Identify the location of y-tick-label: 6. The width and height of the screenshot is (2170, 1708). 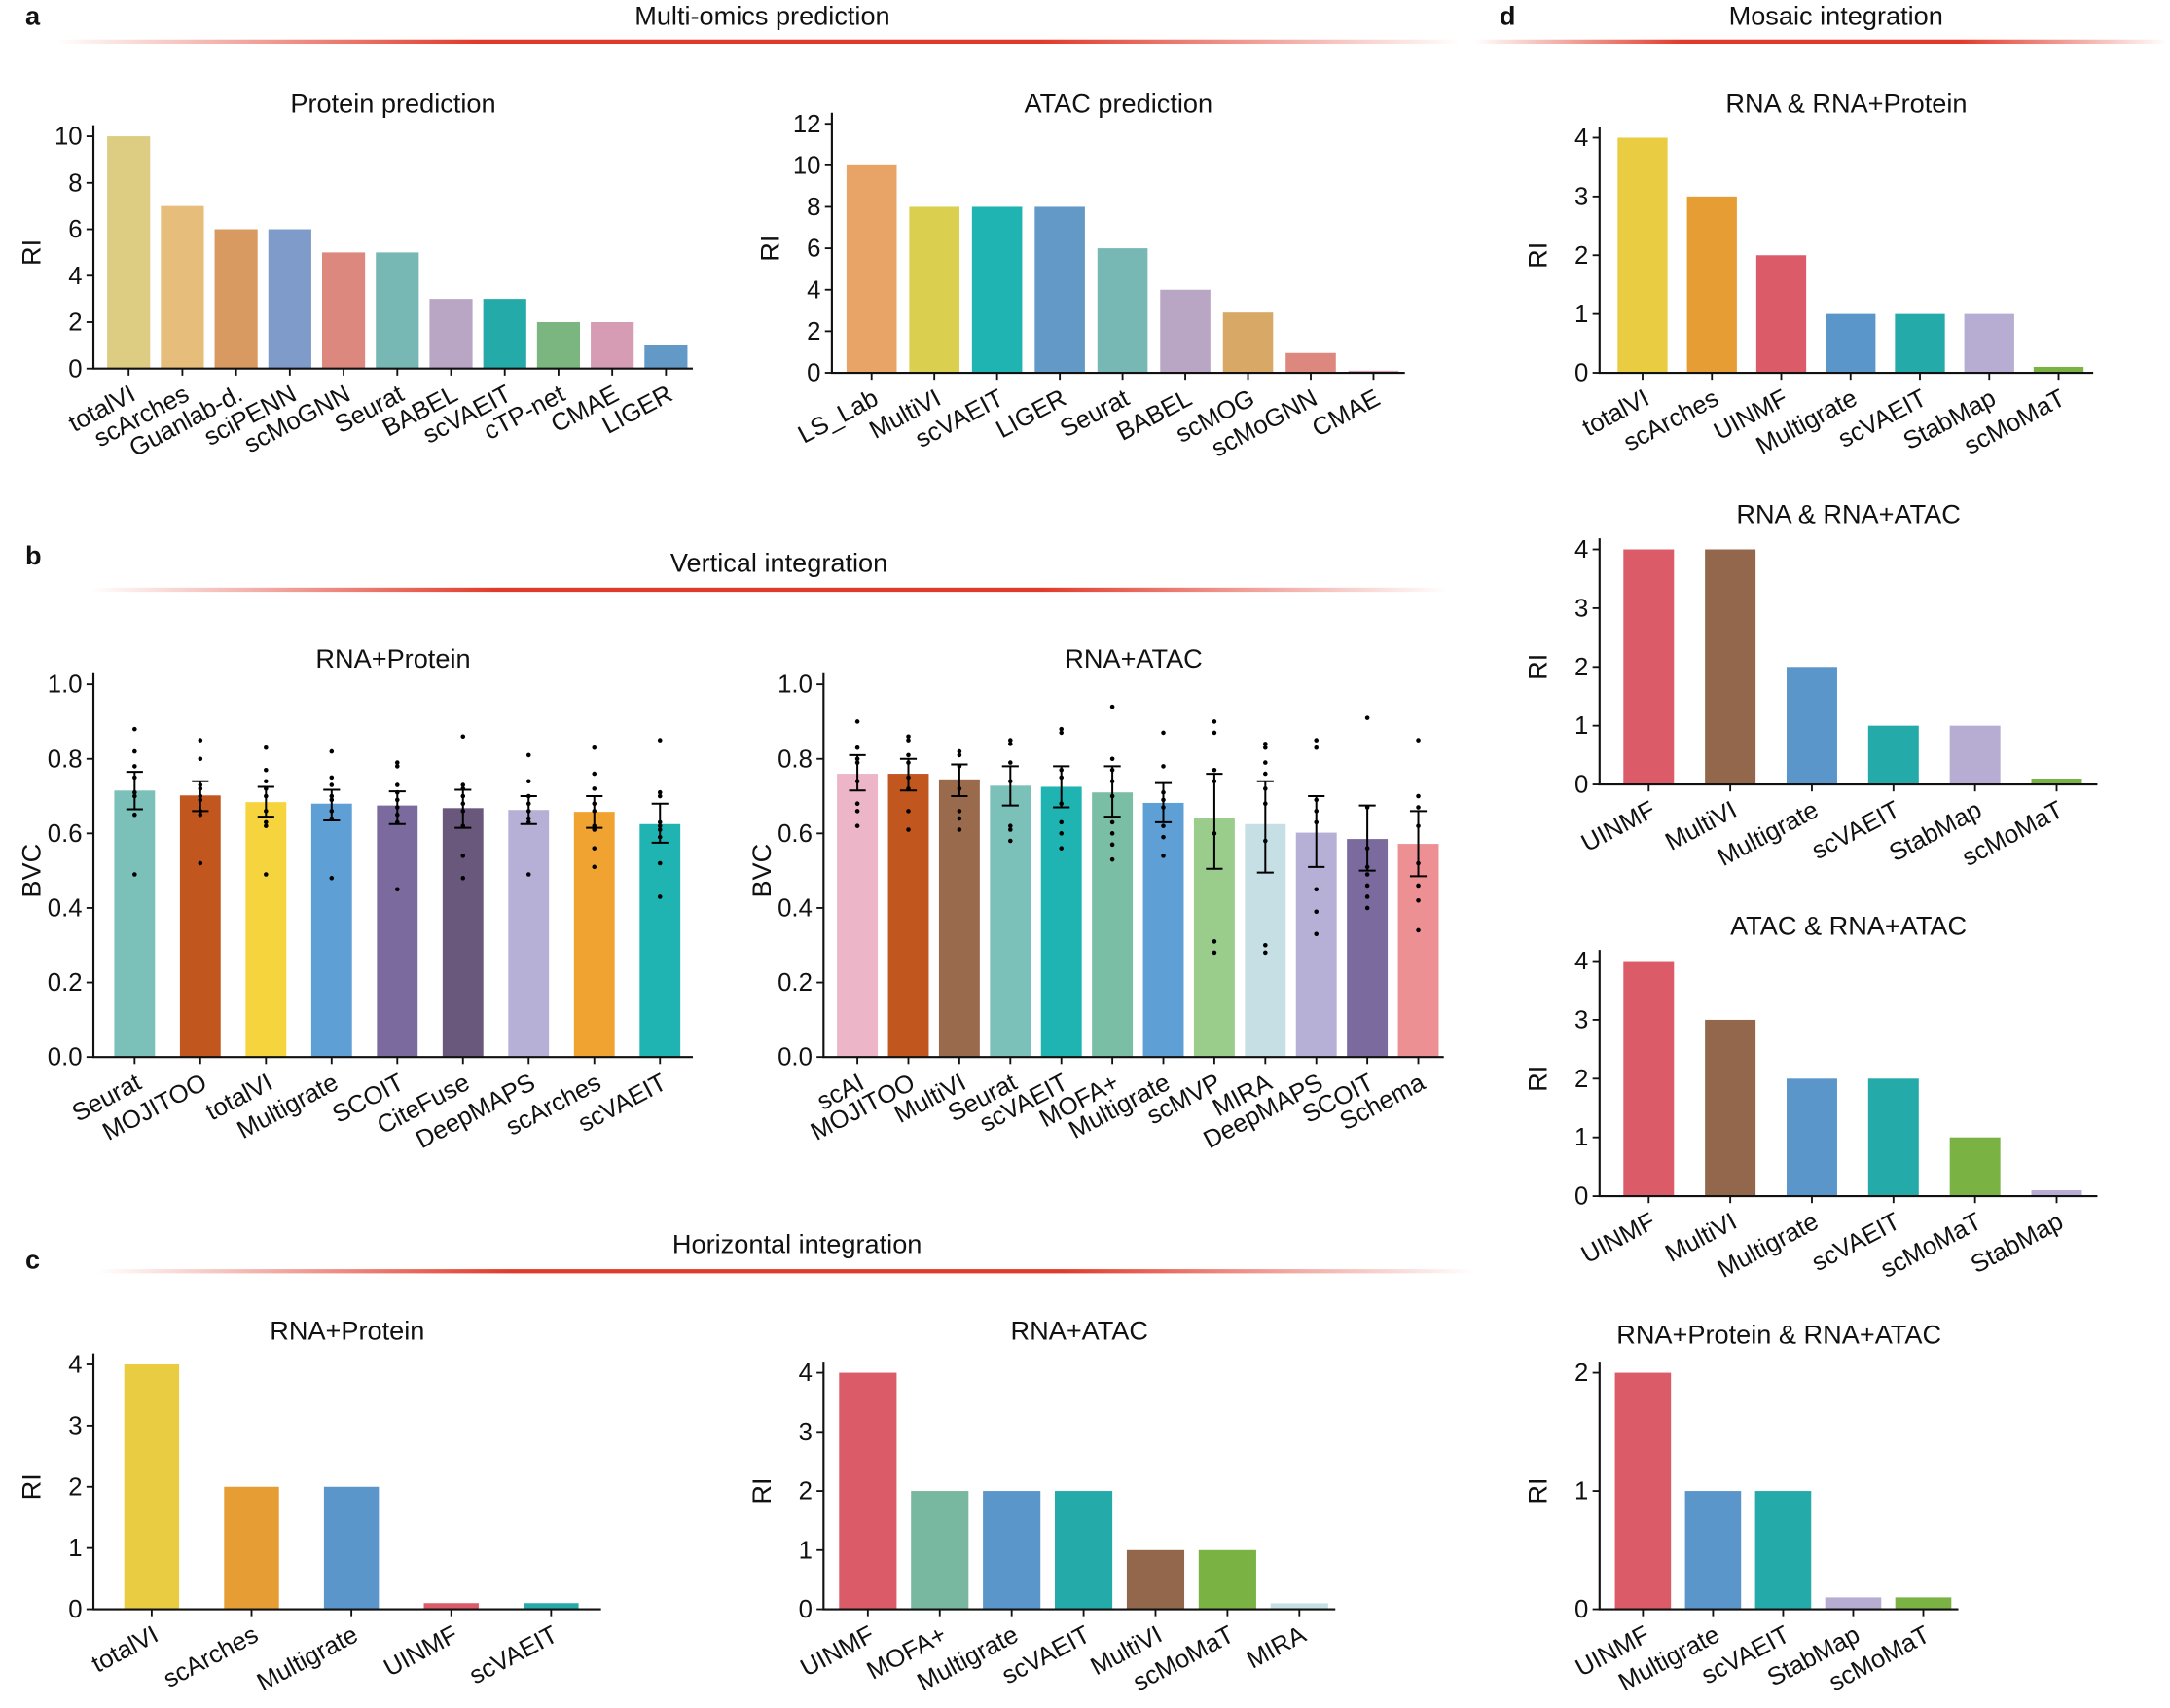
(814, 250).